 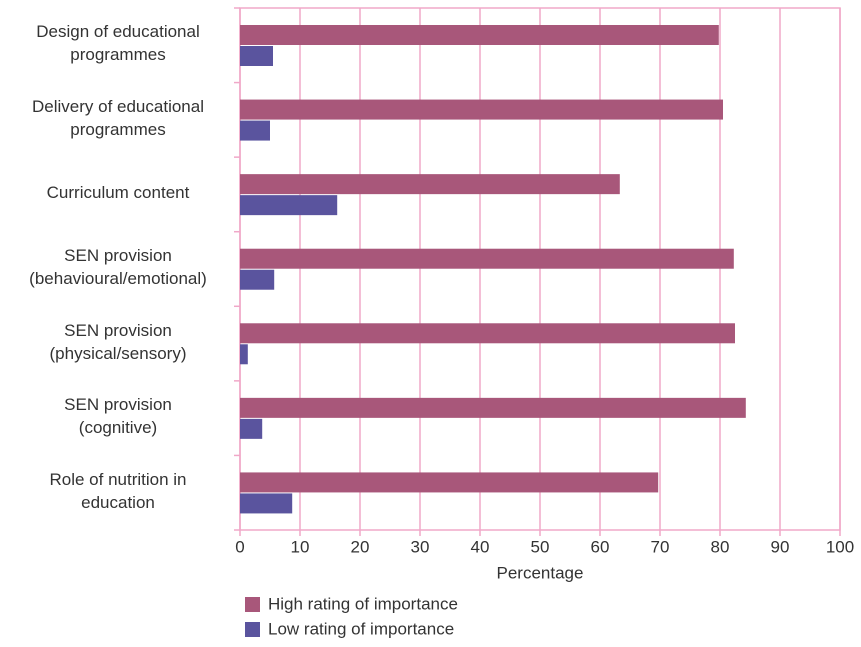 I want to click on x-tick-label: 50, so click(x=540, y=546).